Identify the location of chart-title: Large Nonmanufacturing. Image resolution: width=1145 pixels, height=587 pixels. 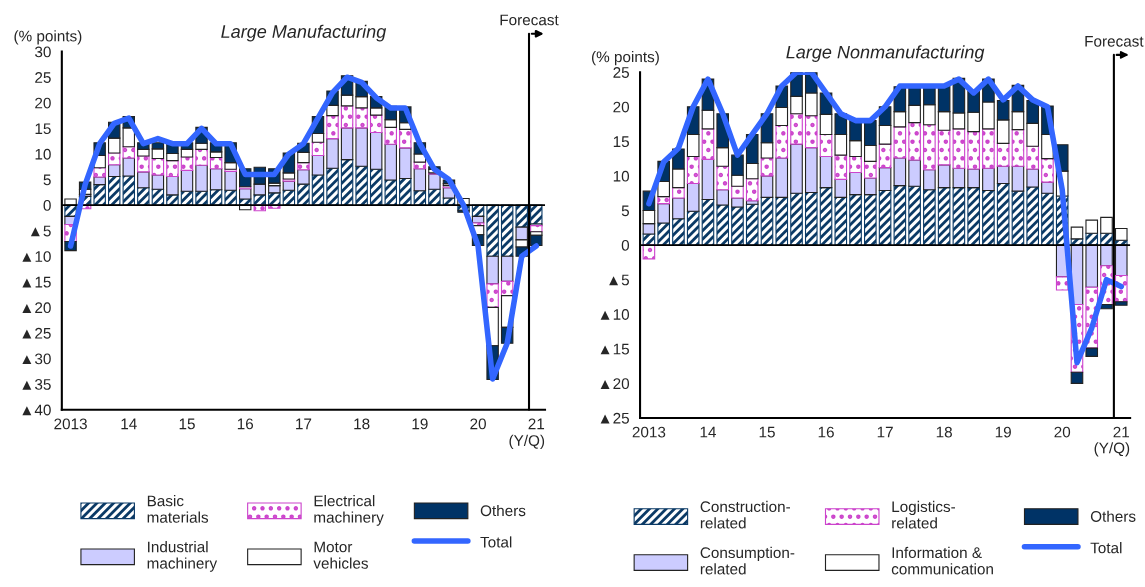
(885, 54).